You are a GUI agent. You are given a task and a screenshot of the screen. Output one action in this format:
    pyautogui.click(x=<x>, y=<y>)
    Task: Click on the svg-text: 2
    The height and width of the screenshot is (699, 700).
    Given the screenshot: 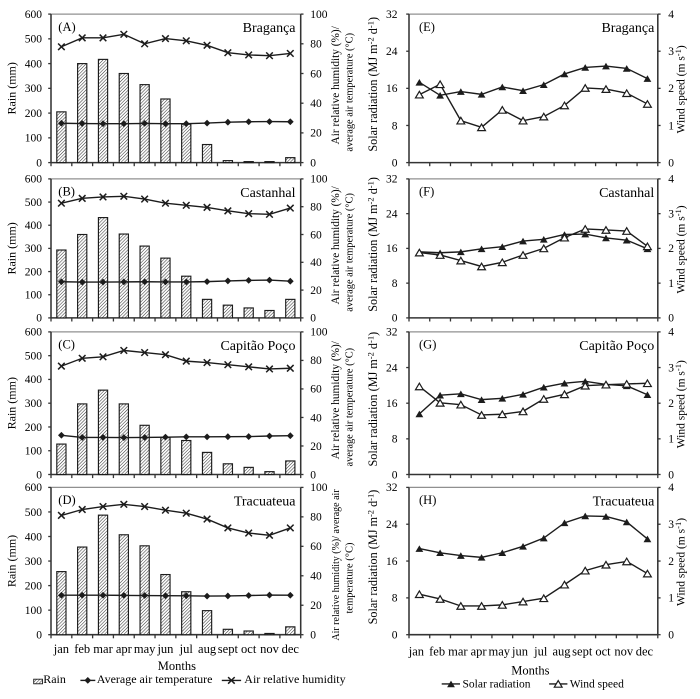 What is the action you would take?
    pyautogui.click(x=671, y=404)
    